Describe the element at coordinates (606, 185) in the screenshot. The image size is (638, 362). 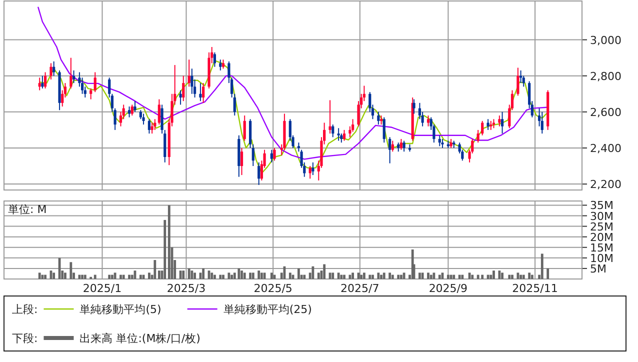
I see `y-tick-label: 2,200` at that location.